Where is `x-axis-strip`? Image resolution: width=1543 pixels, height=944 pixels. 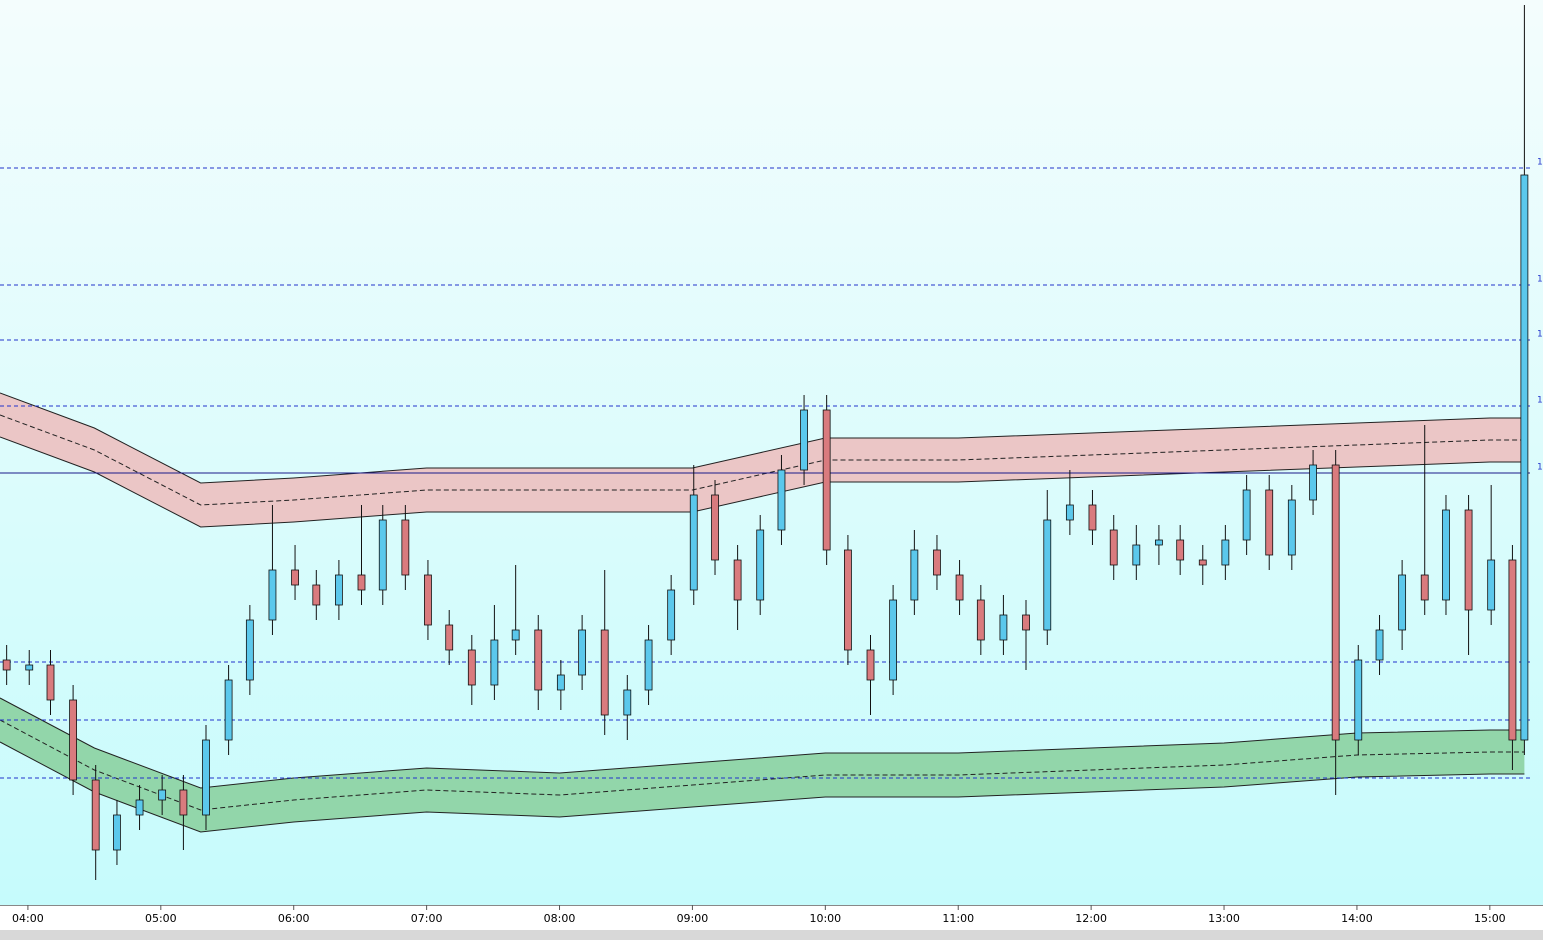
x-axis-strip is located at coordinates (771, 917).